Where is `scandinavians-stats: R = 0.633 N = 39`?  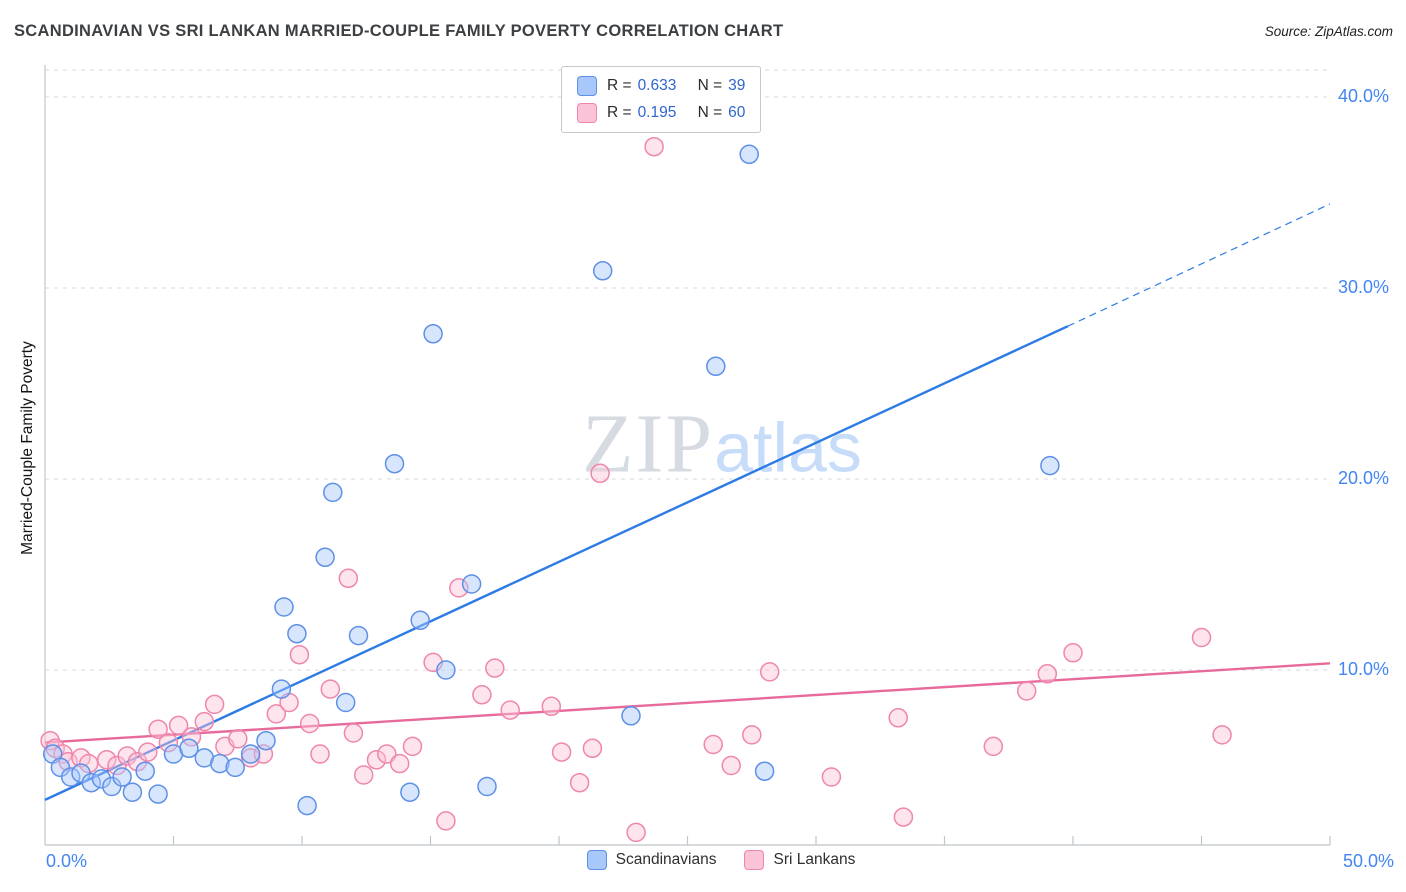
scandinavians-stats: R = 0.633 N = 39 is located at coordinates (676, 86).